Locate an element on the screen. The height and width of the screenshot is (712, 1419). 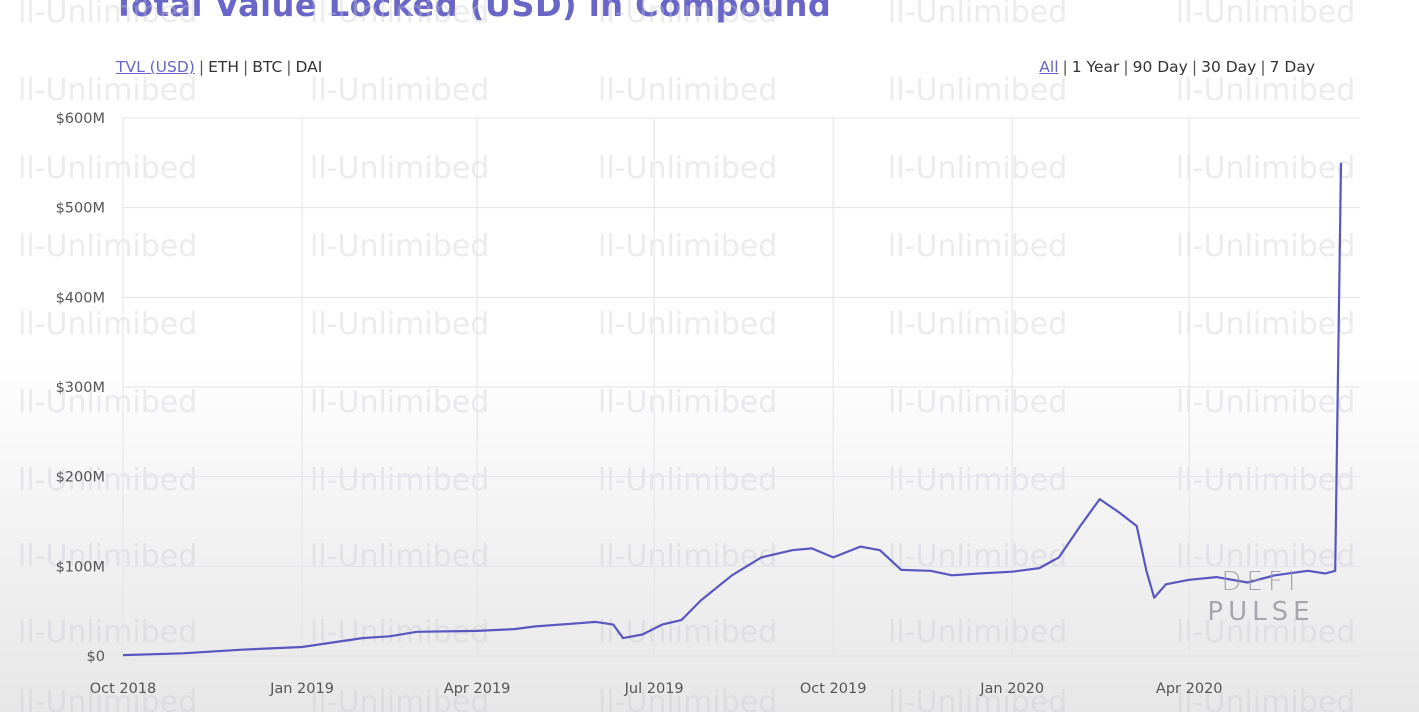
metric-tab-eth: ETH is located at coordinates (224, 67).